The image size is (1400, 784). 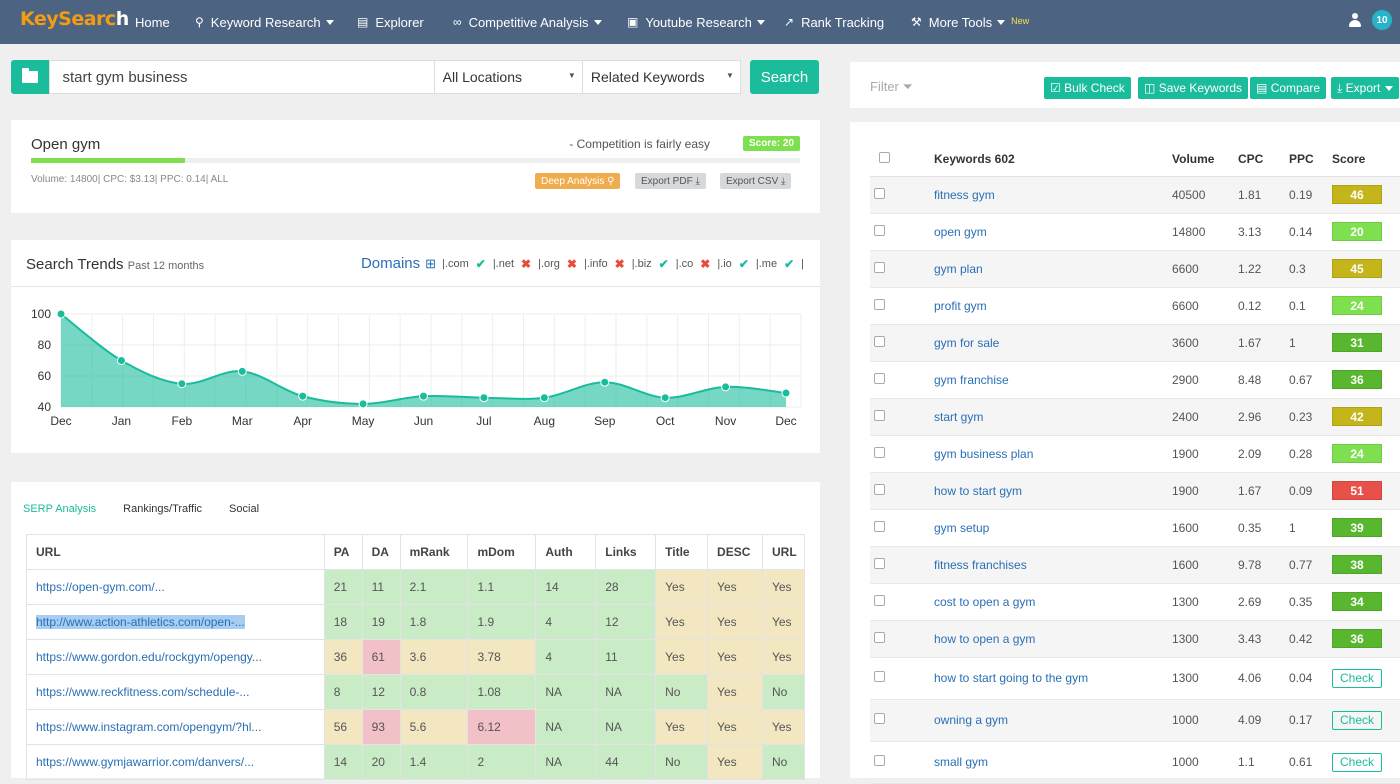 I want to click on nav-home: Home, so click(x=152, y=22).